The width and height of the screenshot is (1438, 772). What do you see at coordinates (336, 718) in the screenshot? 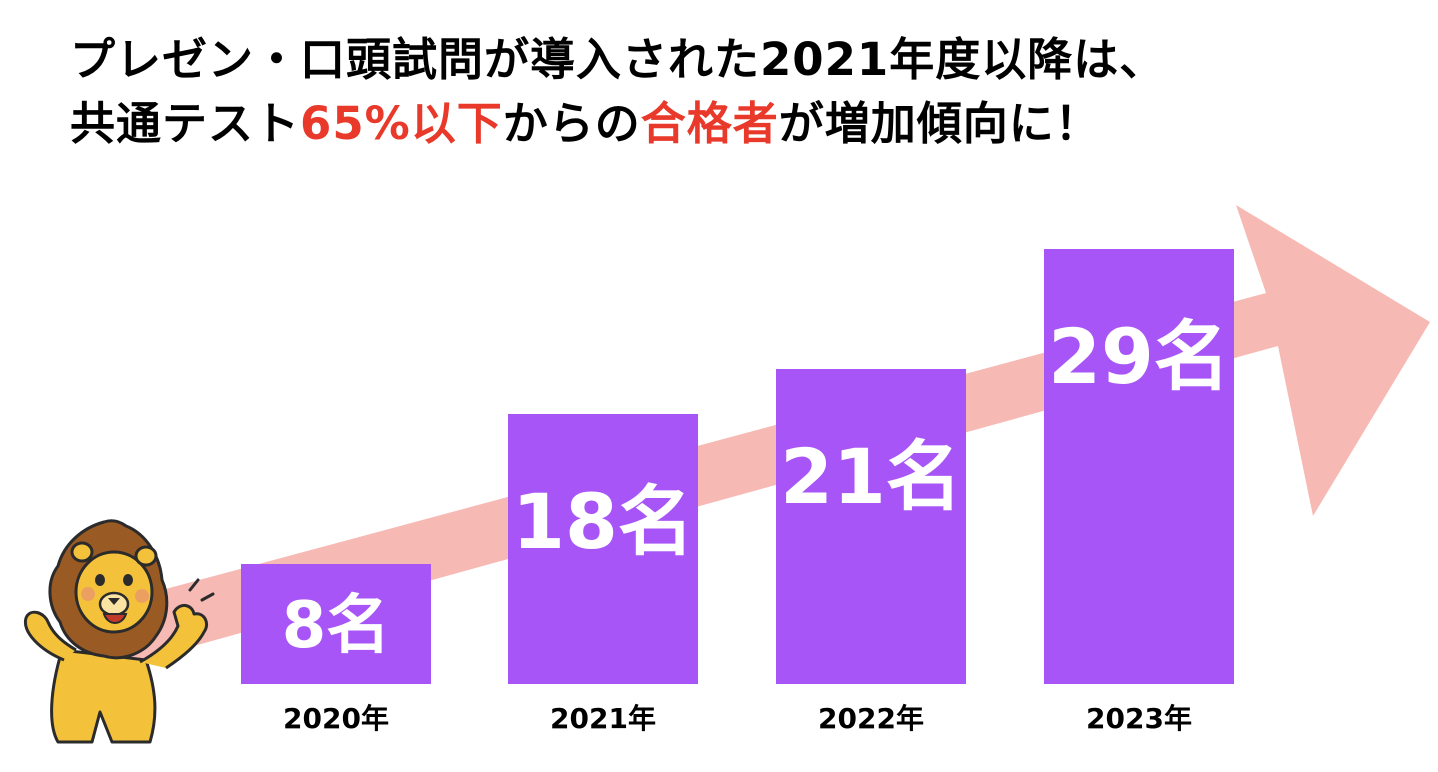
I see `x-tick-label: 2020年` at bounding box center [336, 718].